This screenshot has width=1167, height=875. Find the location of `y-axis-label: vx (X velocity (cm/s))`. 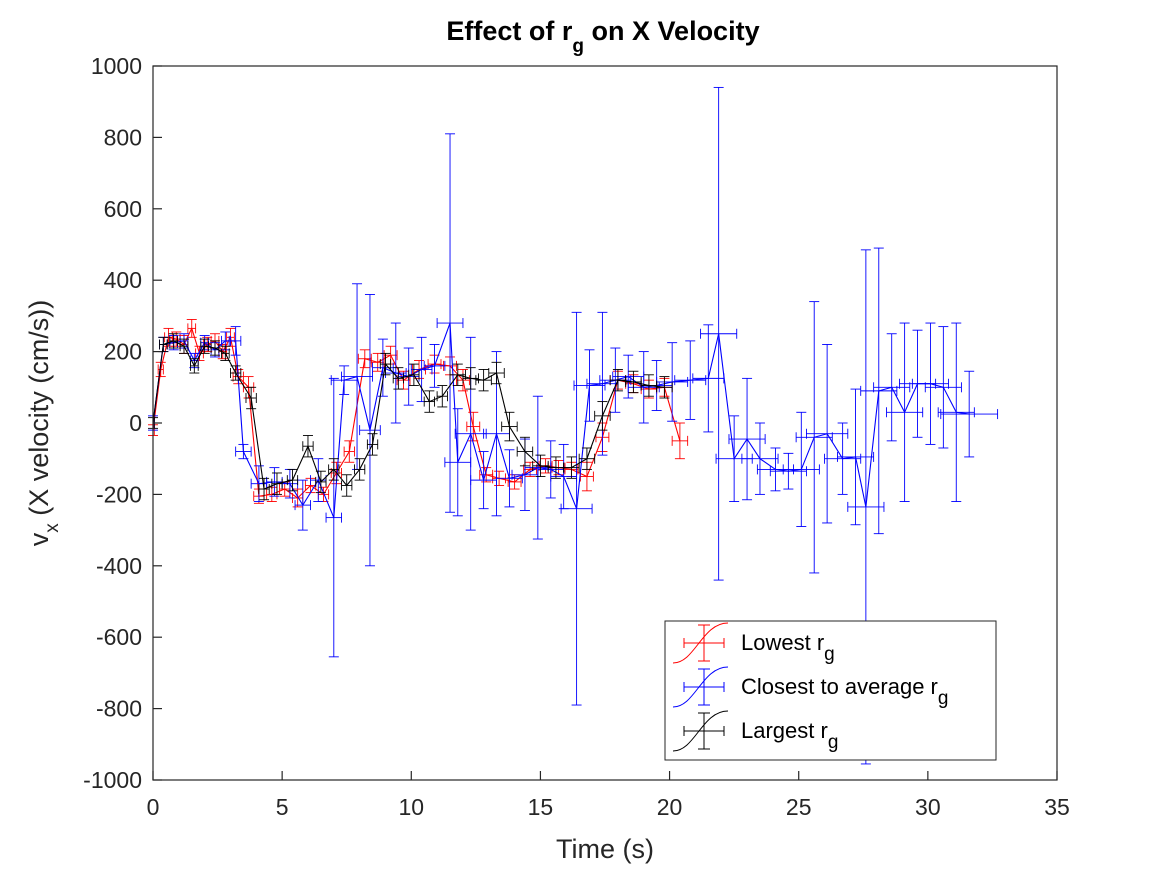

y-axis-label: vx (X velocity (cm/s)) is located at coordinates (43, 423).